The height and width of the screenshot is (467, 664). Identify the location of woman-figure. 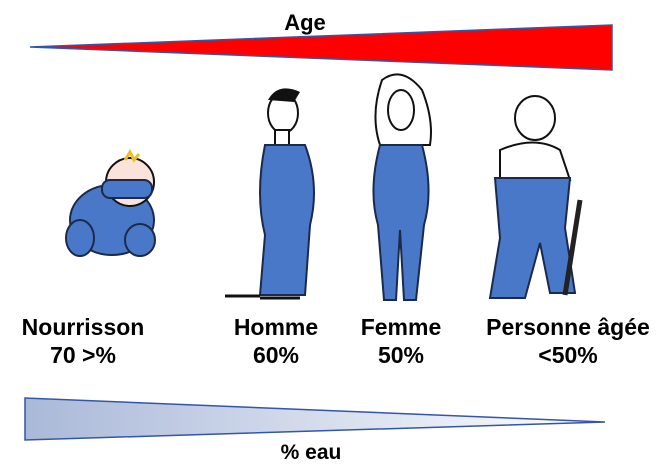
(402, 187).